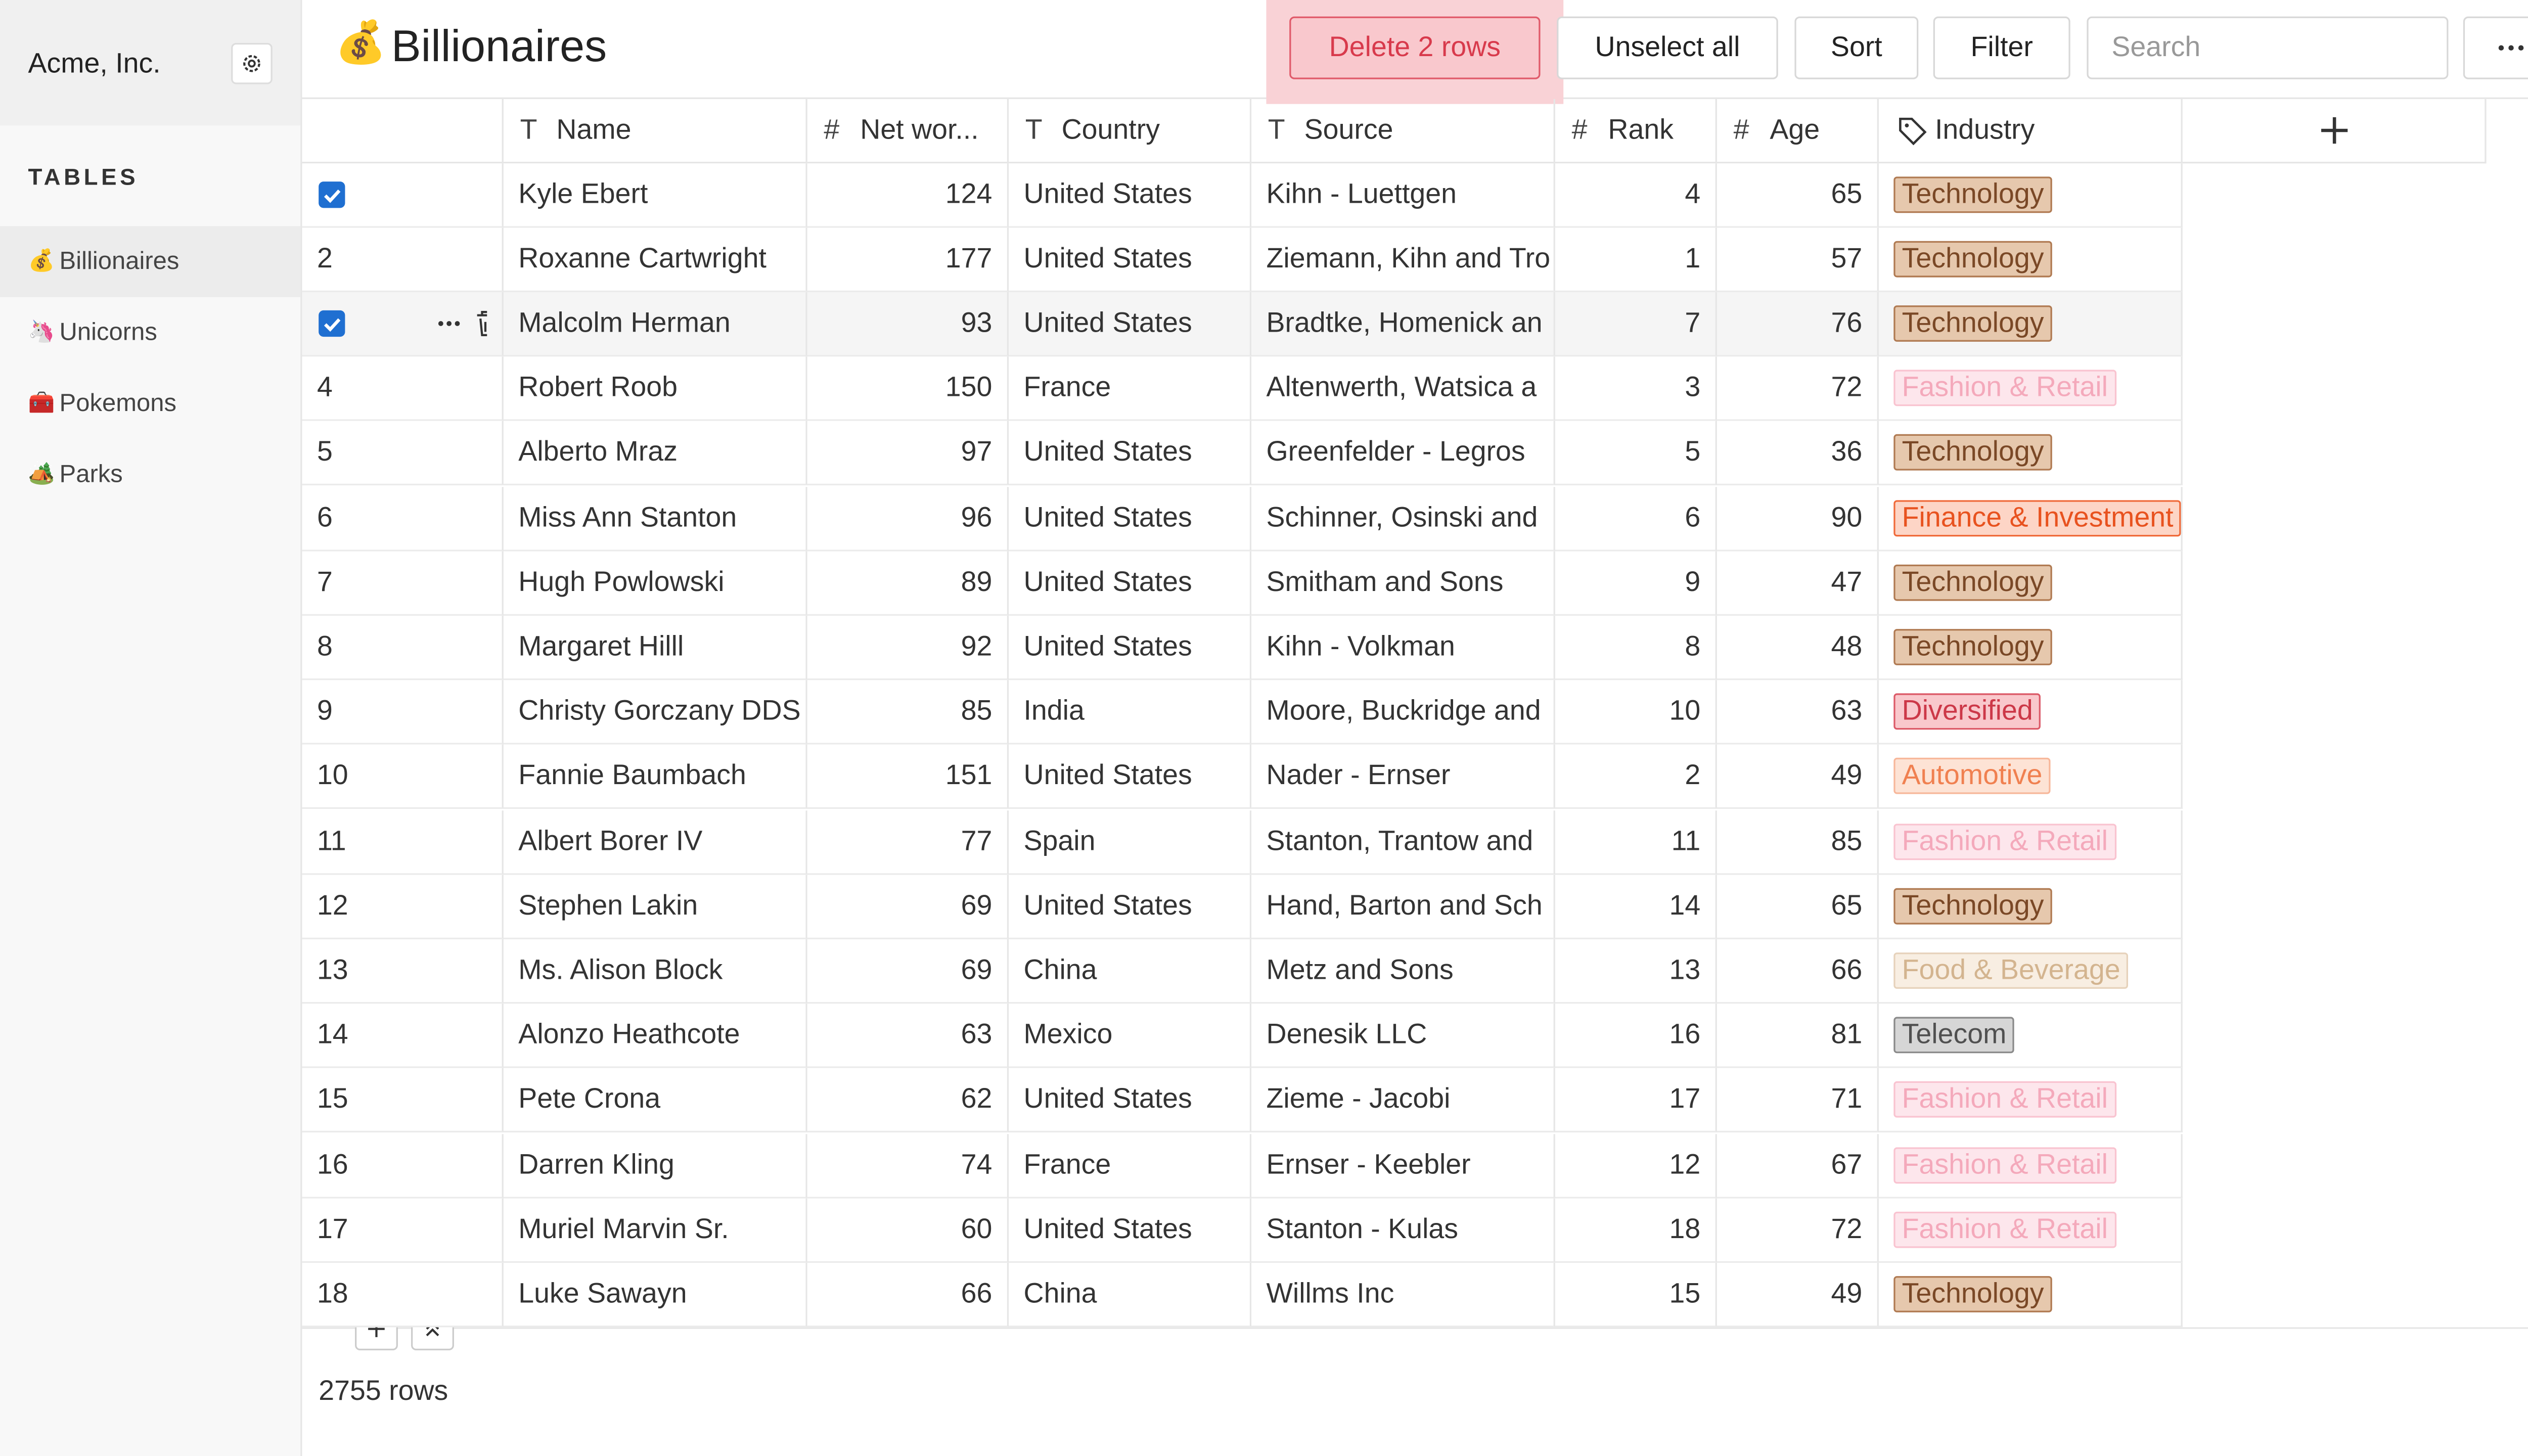 The height and width of the screenshot is (1456, 2528). I want to click on cell: Robert Roob, so click(655, 388).